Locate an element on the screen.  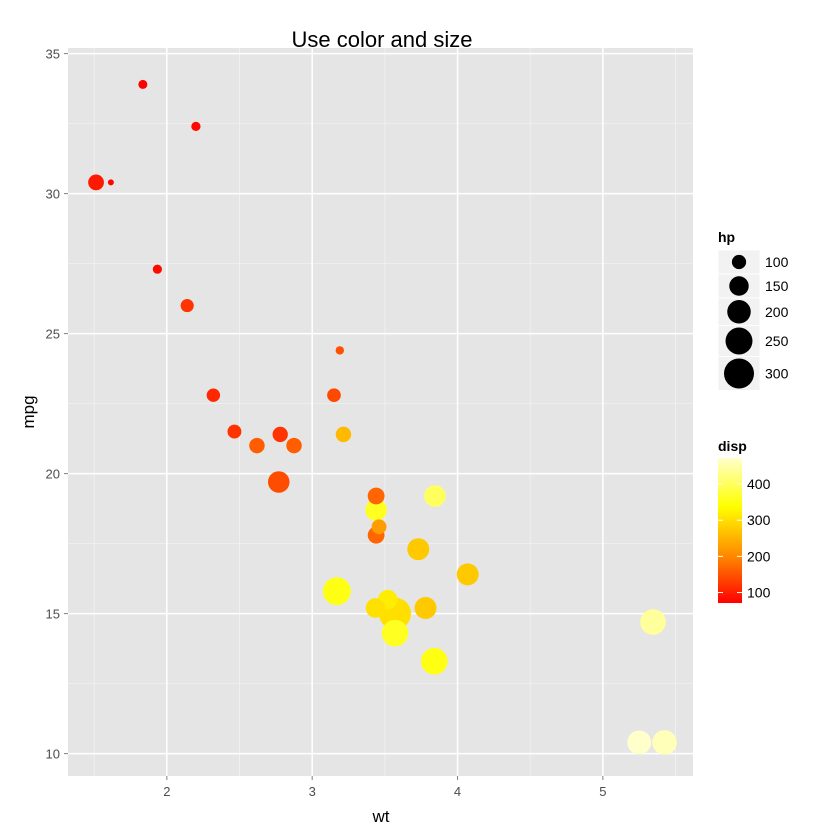
y-tick-label: 20 is located at coordinates (53, 474).